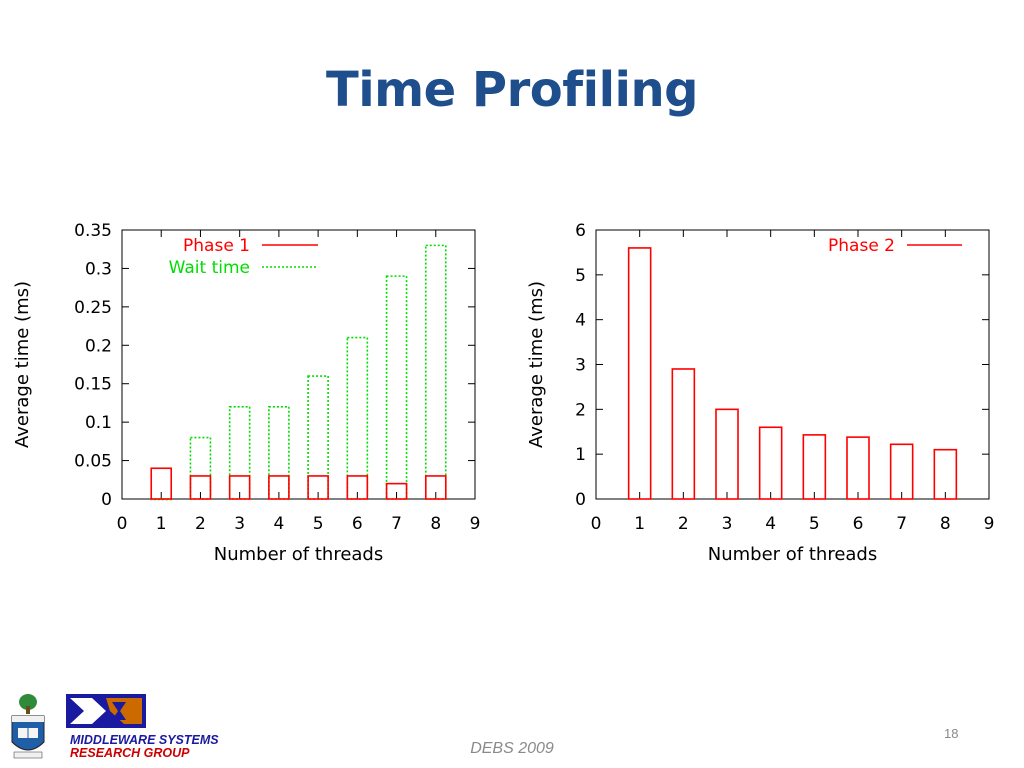 The width and height of the screenshot is (1024, 768). What do you see at coordinates (318, 524) in the screenshot?
I see `x-tick-label: 5` at bounding box center [318, 524].